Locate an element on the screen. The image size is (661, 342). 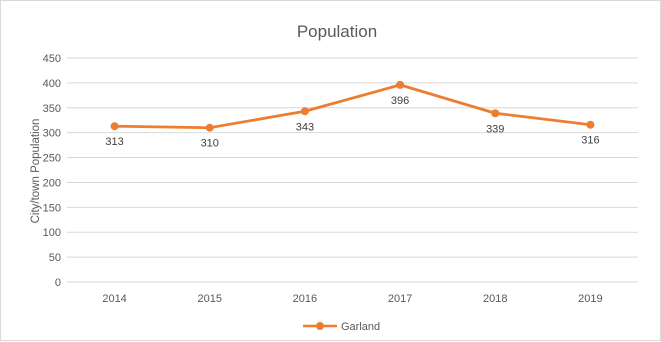
y-tick-label: 50 is located at coordinates (55, 258).